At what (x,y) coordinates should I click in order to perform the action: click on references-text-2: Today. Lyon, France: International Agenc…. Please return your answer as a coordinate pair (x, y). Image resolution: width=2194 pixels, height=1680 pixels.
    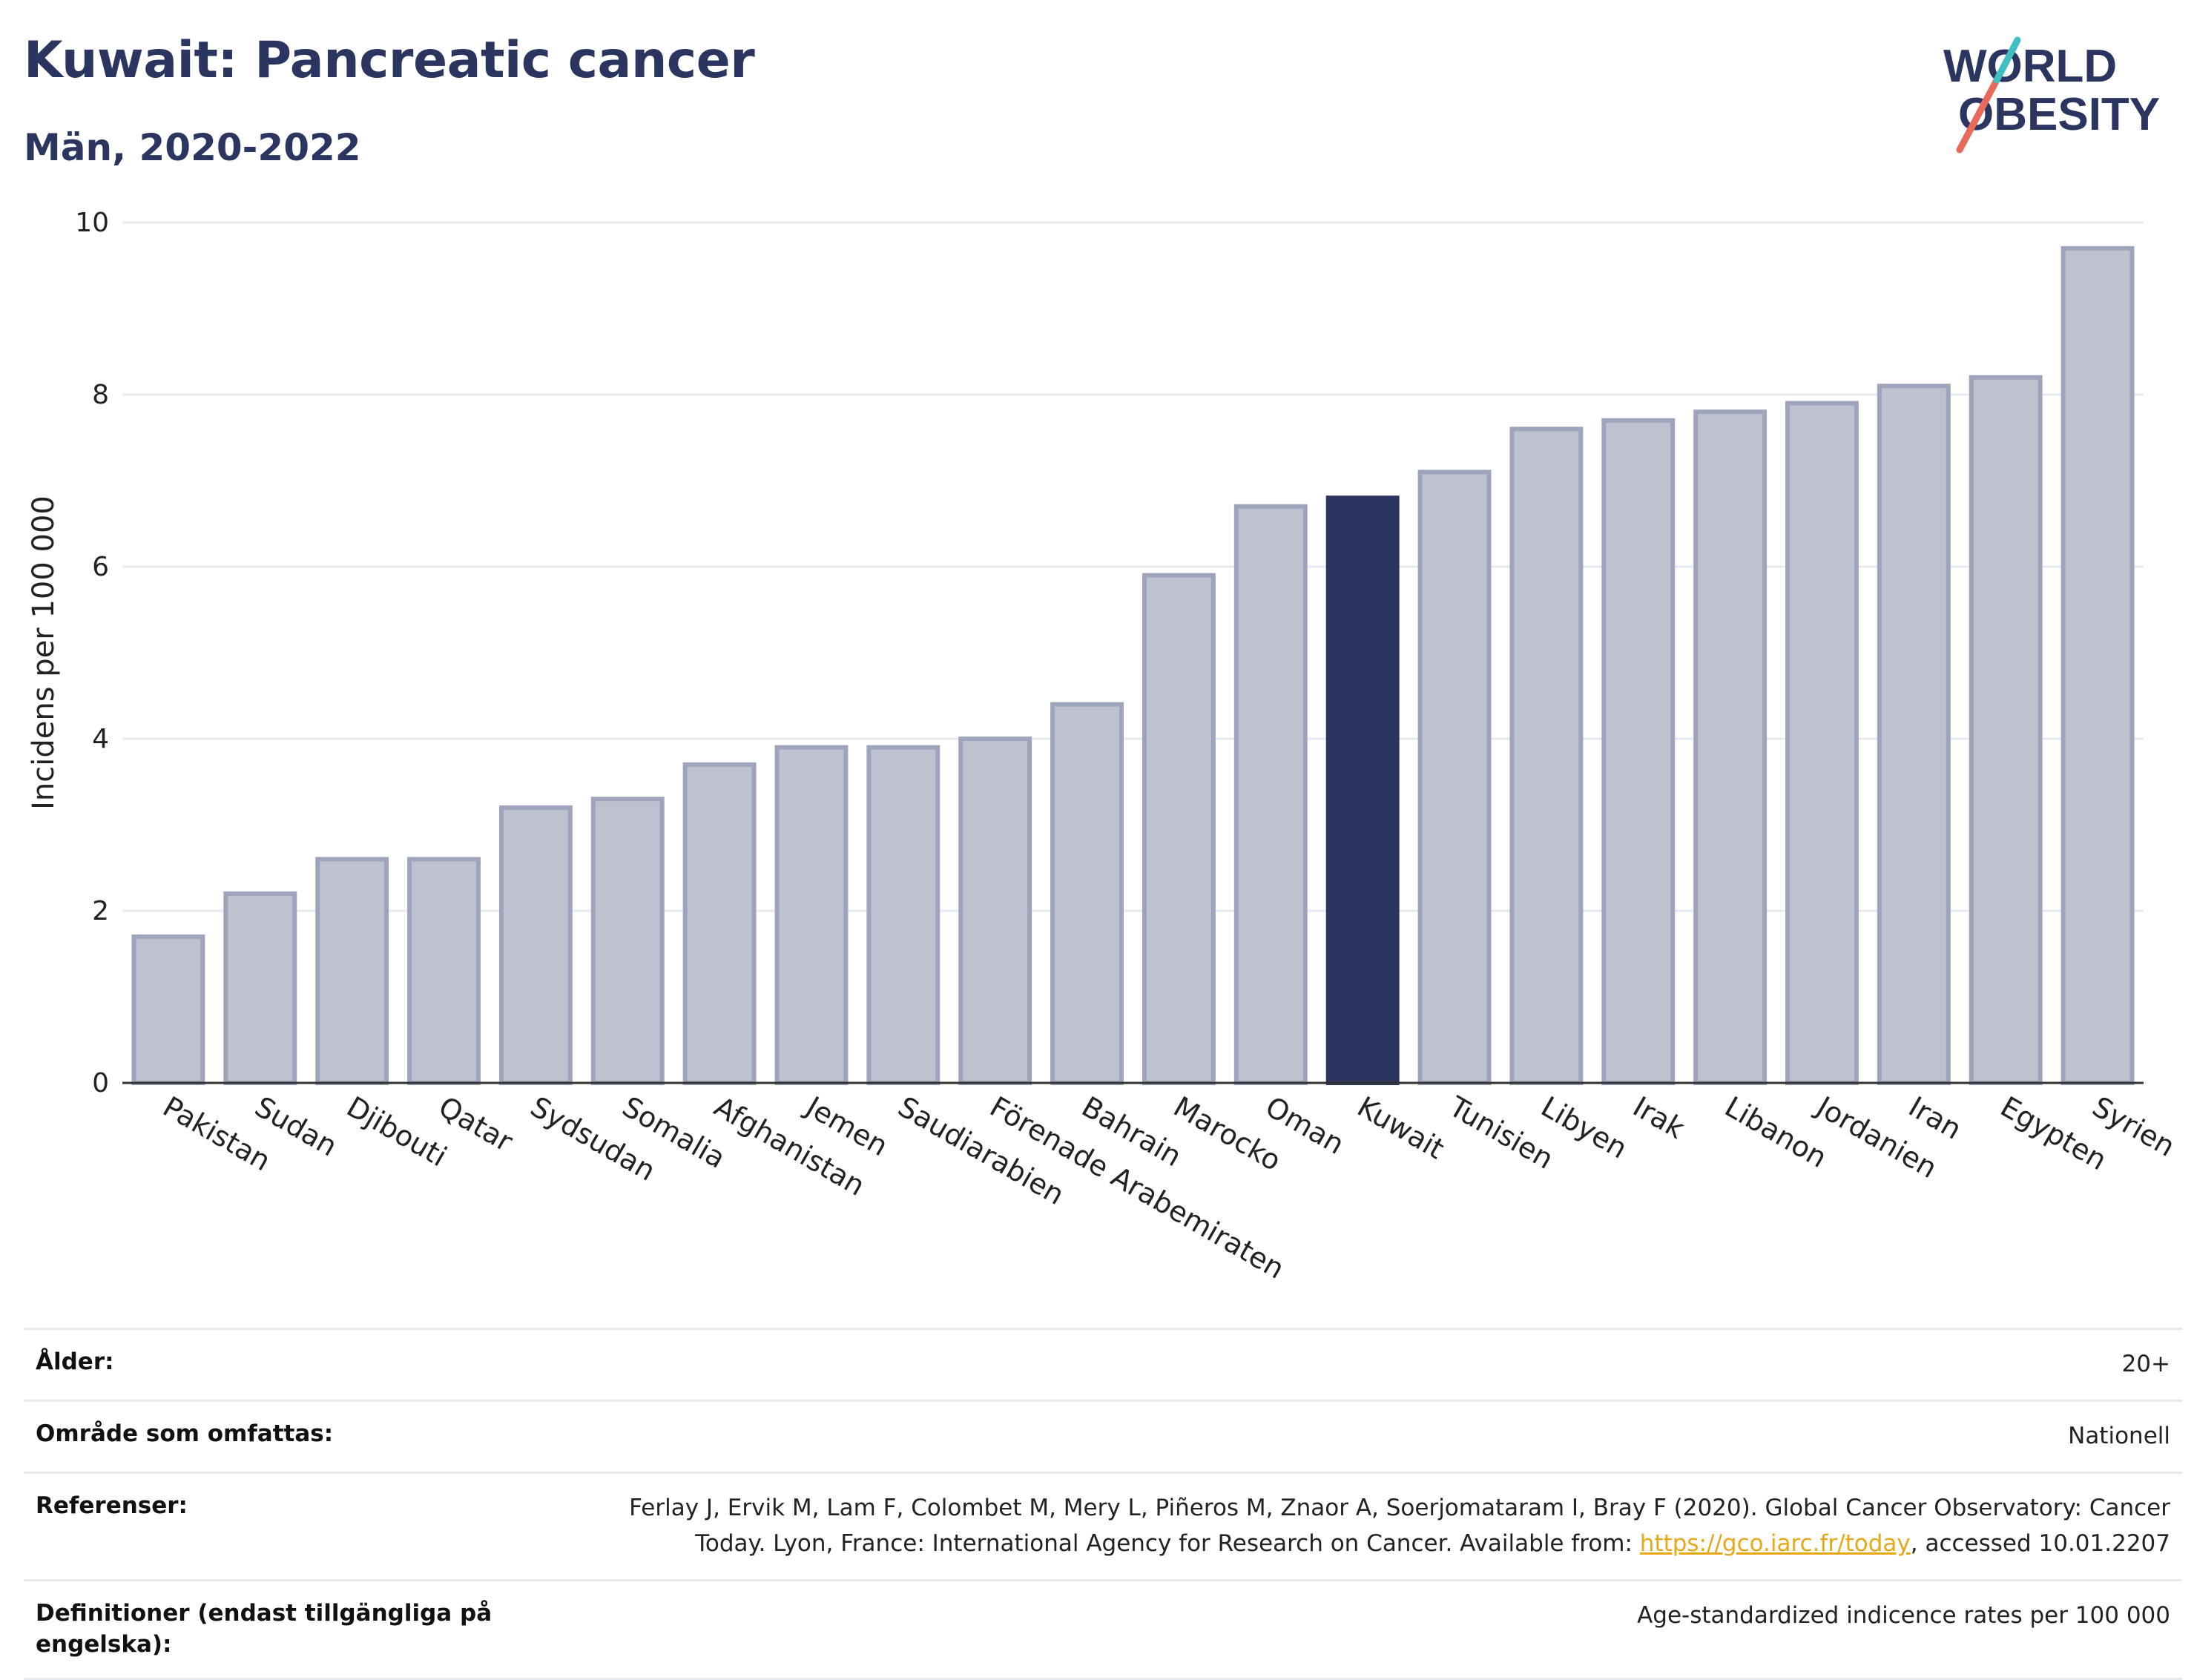
    Looking at the image, I should click on (1167, 1543).